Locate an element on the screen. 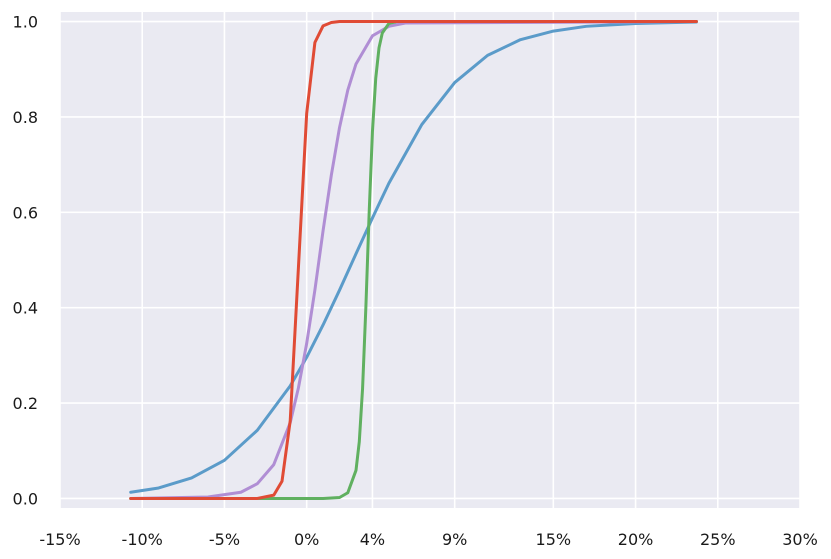 The width and height of the screenshot is (831, 559). y-tick-label: 0.6 is located at coordinates (25, 212).